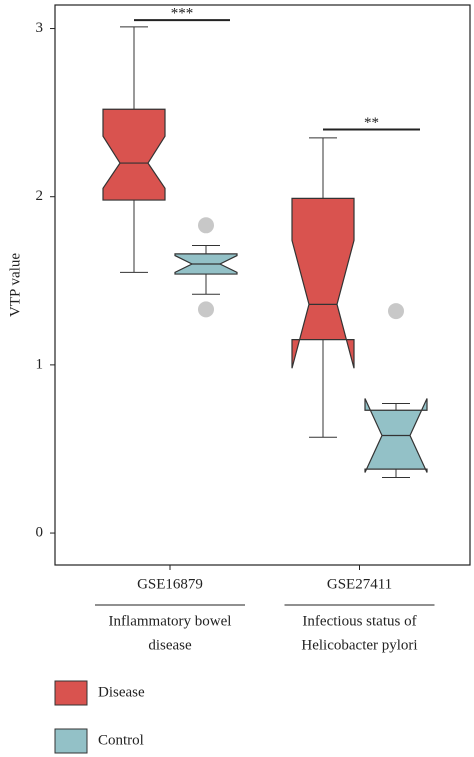 This screenshot has height=757, width=474. What do you see at coordinates (182, 14) in the screenshot?
I see `significance-label: ***` at bounding box center [182, 14].